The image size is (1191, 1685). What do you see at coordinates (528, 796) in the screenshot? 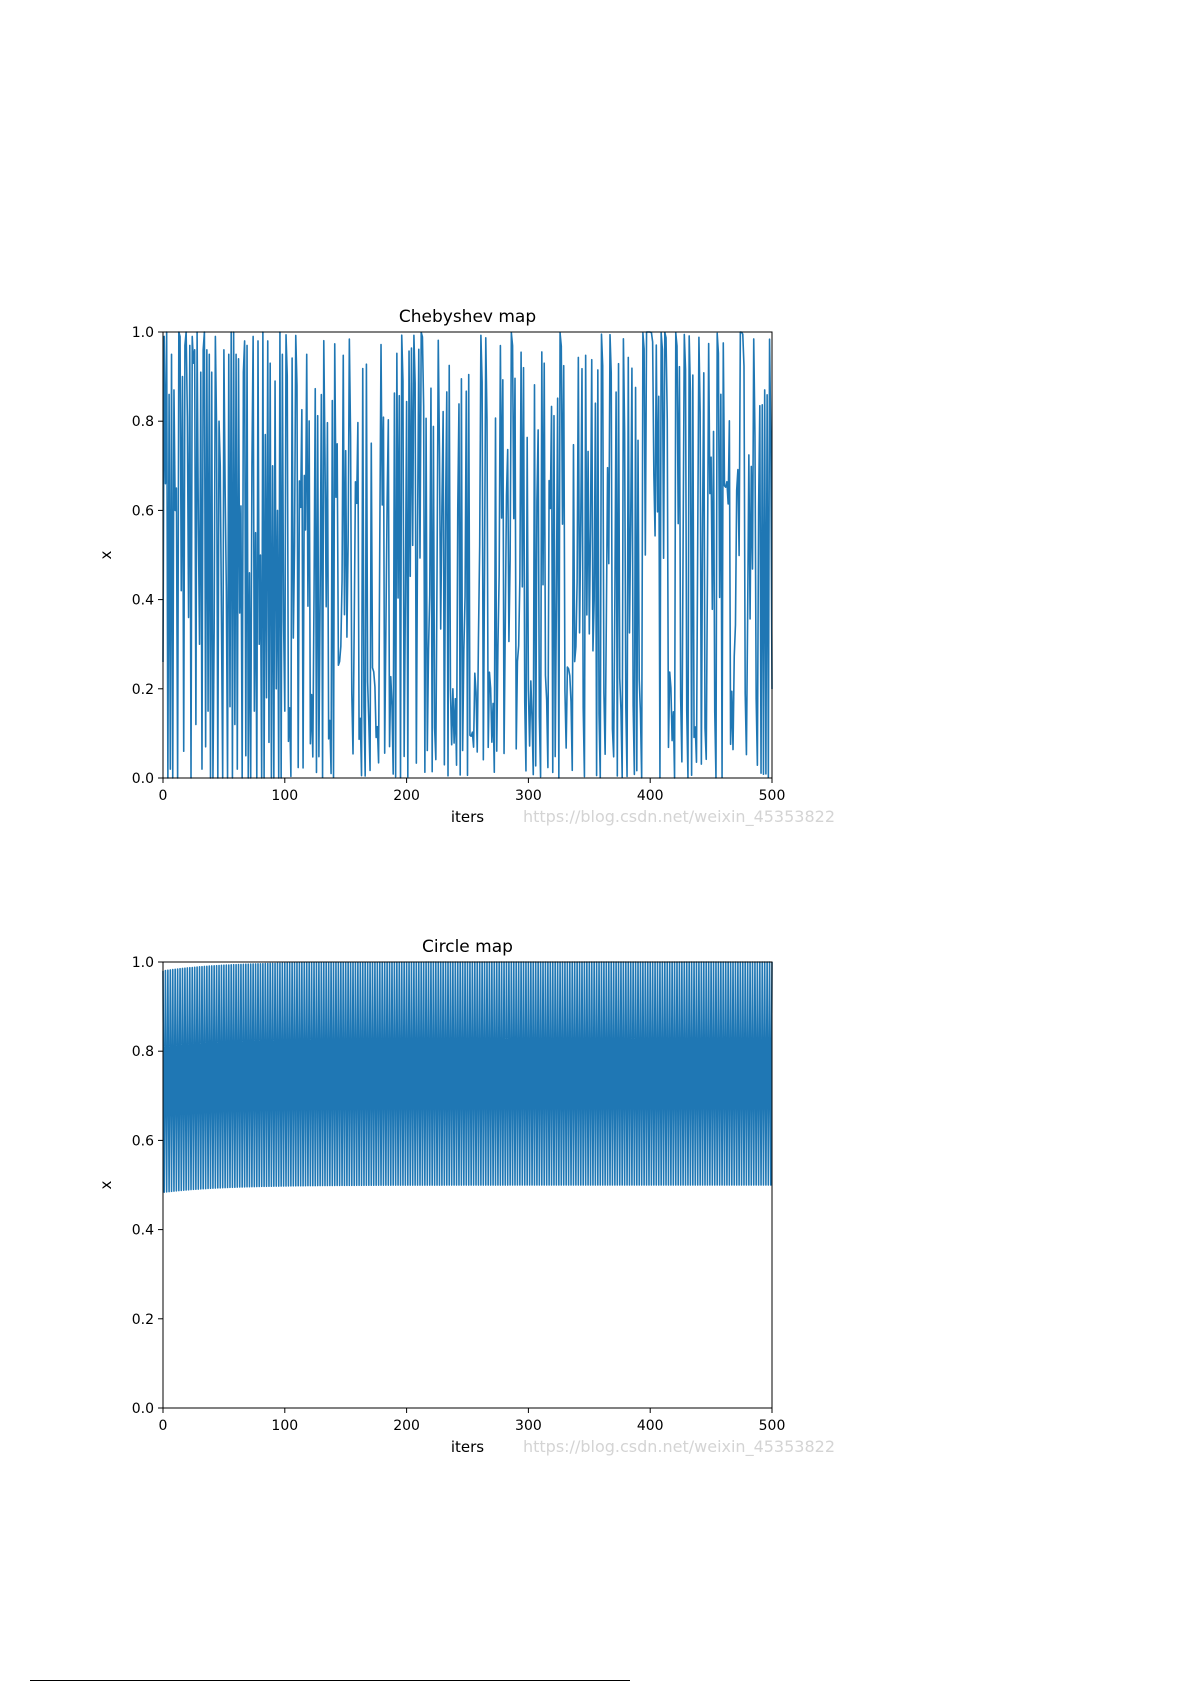
I see `chebyshev-xtick-label: 300` at bounding box center [528, 796].